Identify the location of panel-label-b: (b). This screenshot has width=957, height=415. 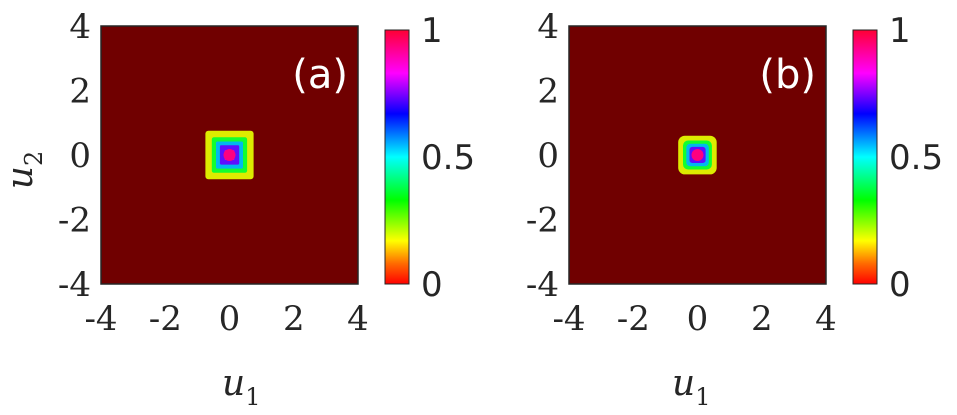
(787, 75).